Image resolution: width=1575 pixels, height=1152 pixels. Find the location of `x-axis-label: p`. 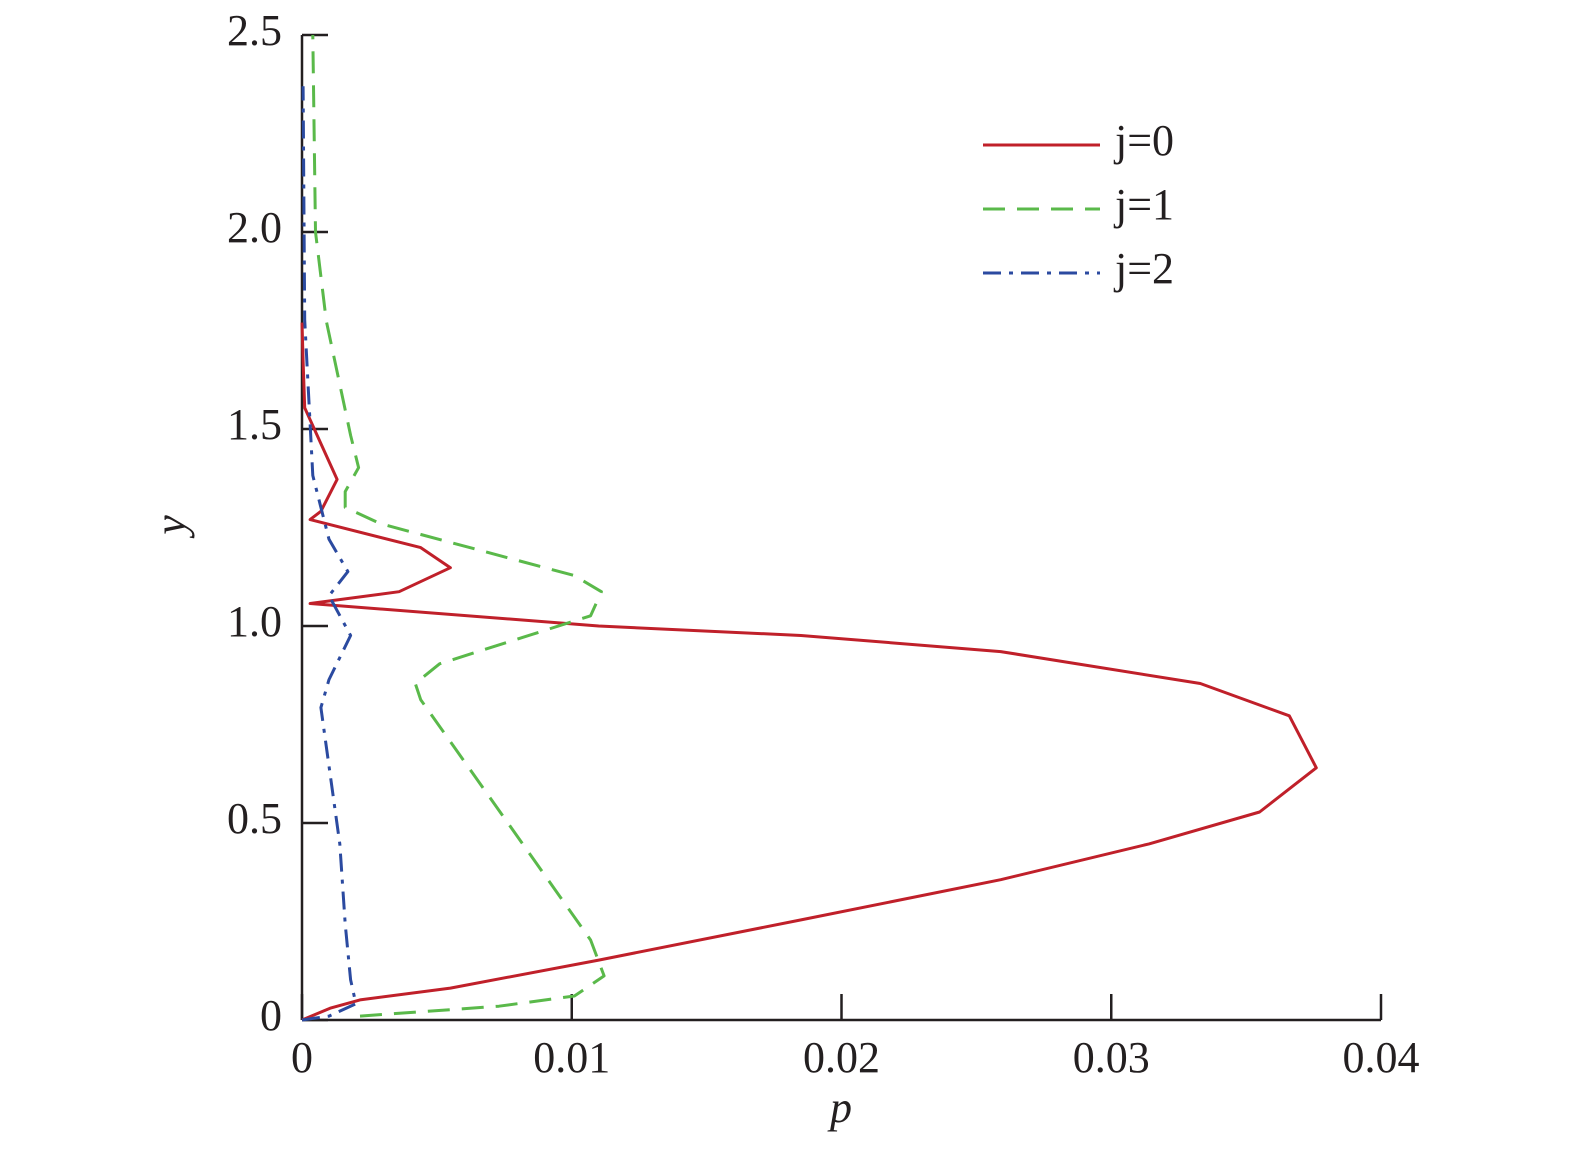

x-axis-label: p is located at coordinates (839, 1107).